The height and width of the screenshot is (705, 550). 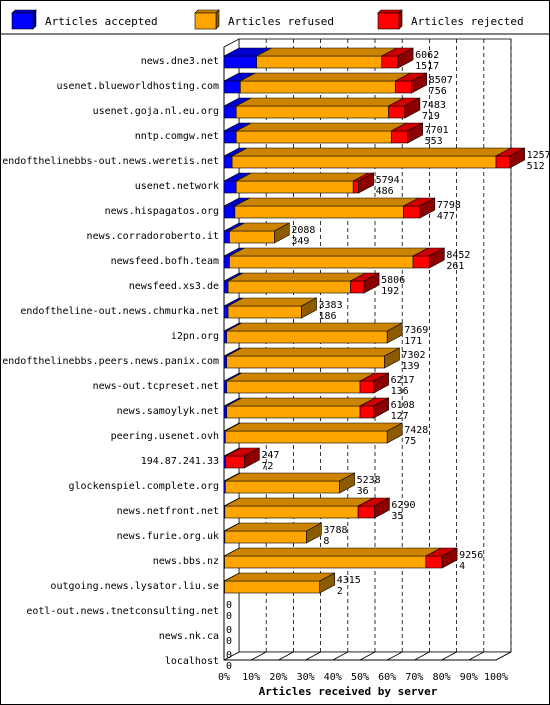 What do you see at coordinates (165, 436) in the screenshot?
I see `category-label: peering.usenet.ovh` at bounding box center [165, 436].